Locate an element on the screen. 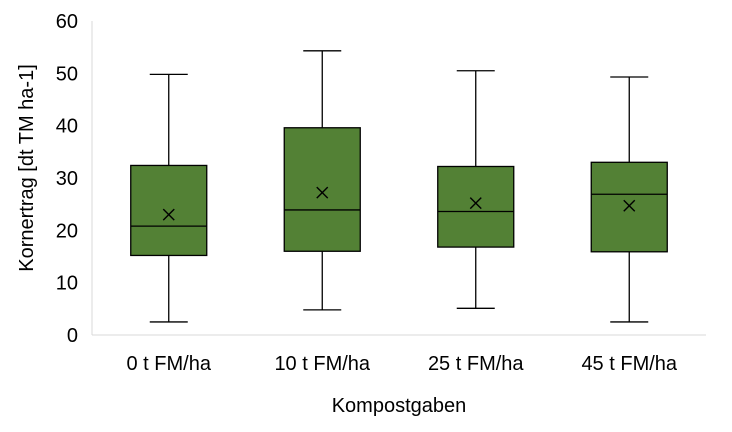 The height and width of the screenshot is (432, 732). y-tick-label: 30 is located at coordinates (67, 179).